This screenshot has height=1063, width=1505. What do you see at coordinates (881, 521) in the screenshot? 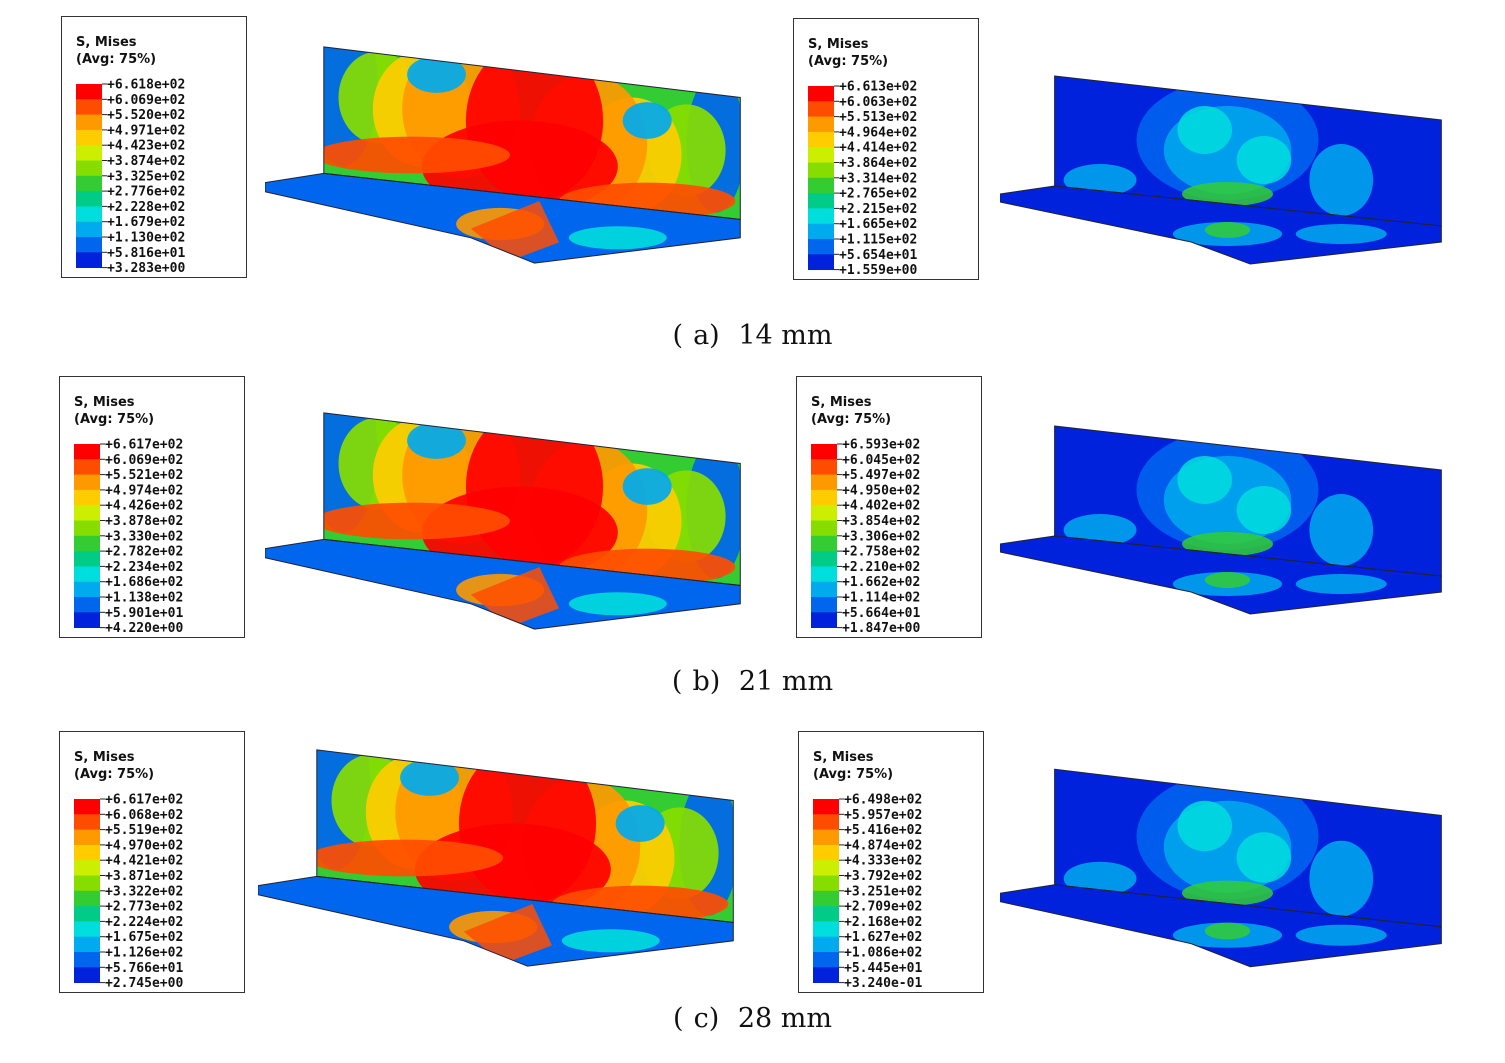
I see `legend-value: +3.854e+02` at bounding box center [881, 521].